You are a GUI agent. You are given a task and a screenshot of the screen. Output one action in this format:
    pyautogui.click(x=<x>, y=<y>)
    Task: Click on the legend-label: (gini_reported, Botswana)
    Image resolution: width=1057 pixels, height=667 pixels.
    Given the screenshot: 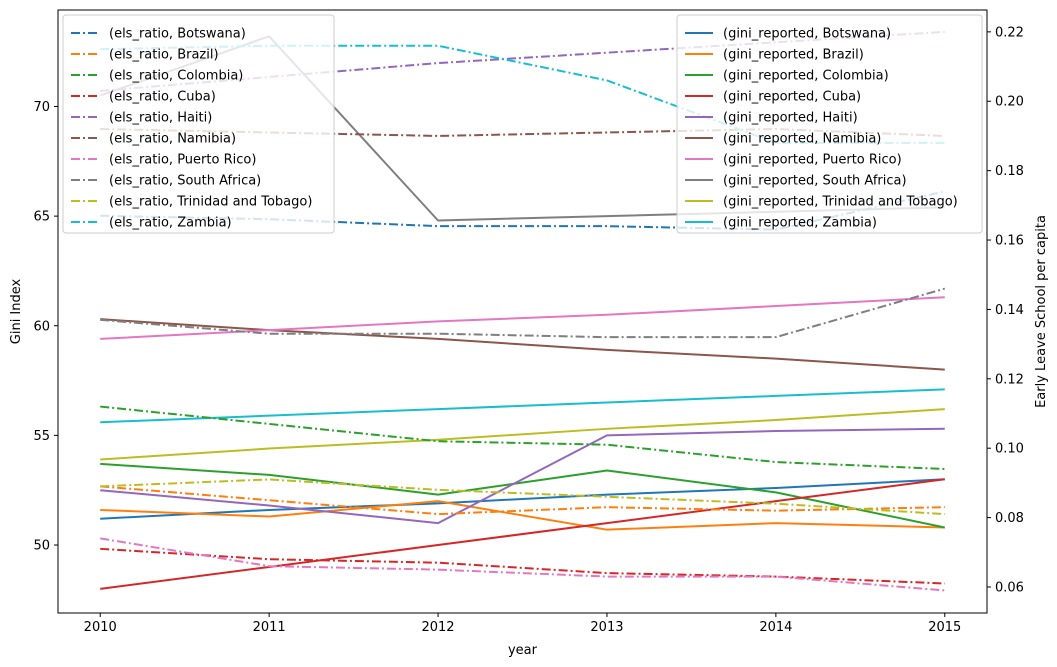 What is the action you would take?
    pyautogui.click(x=807, y=34)
    